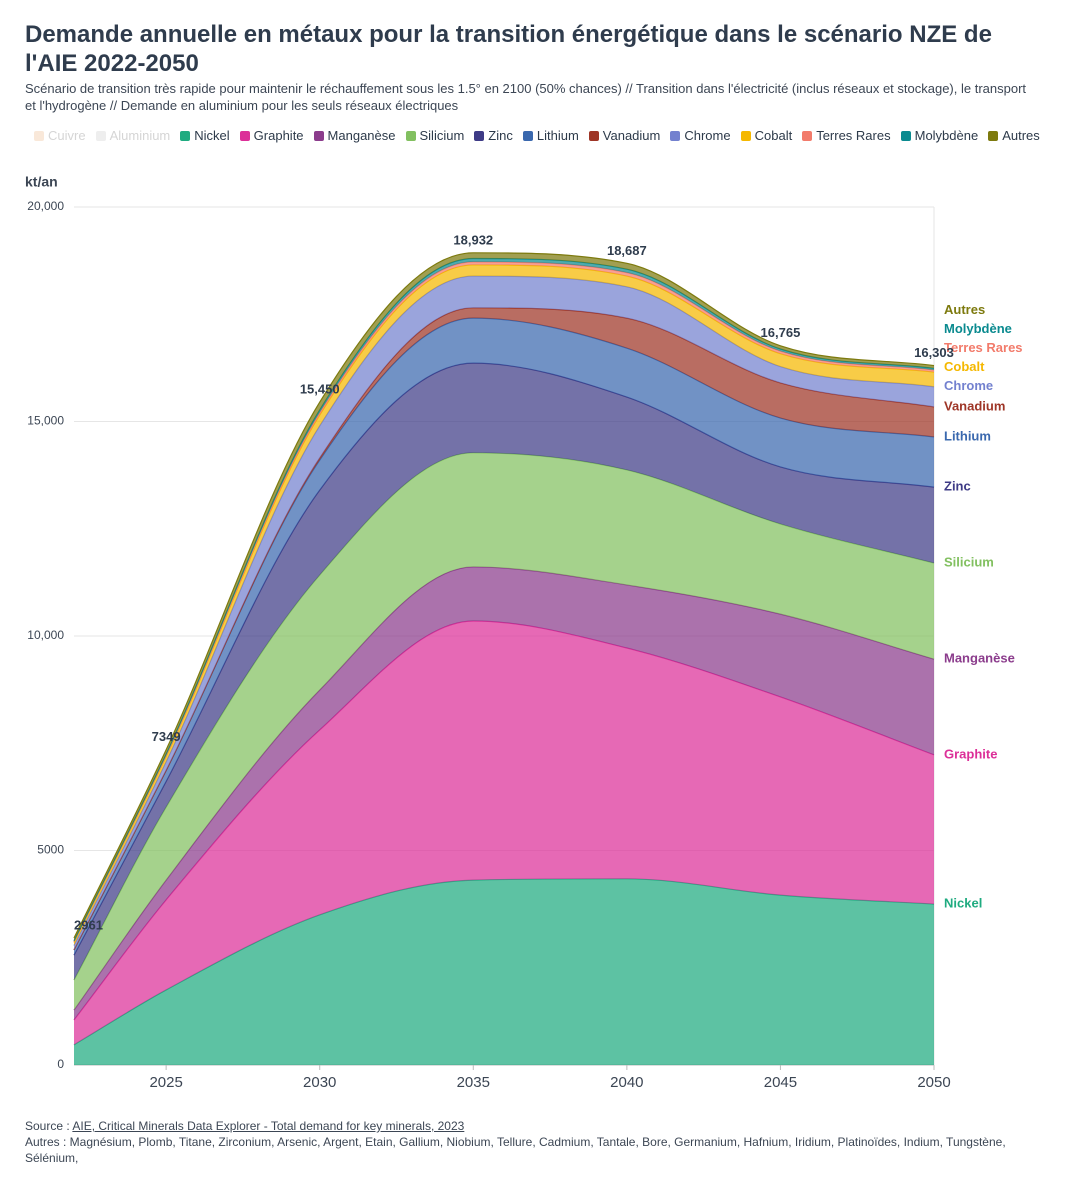  I want to click on legend-item: Silicium, so click(435, 135).